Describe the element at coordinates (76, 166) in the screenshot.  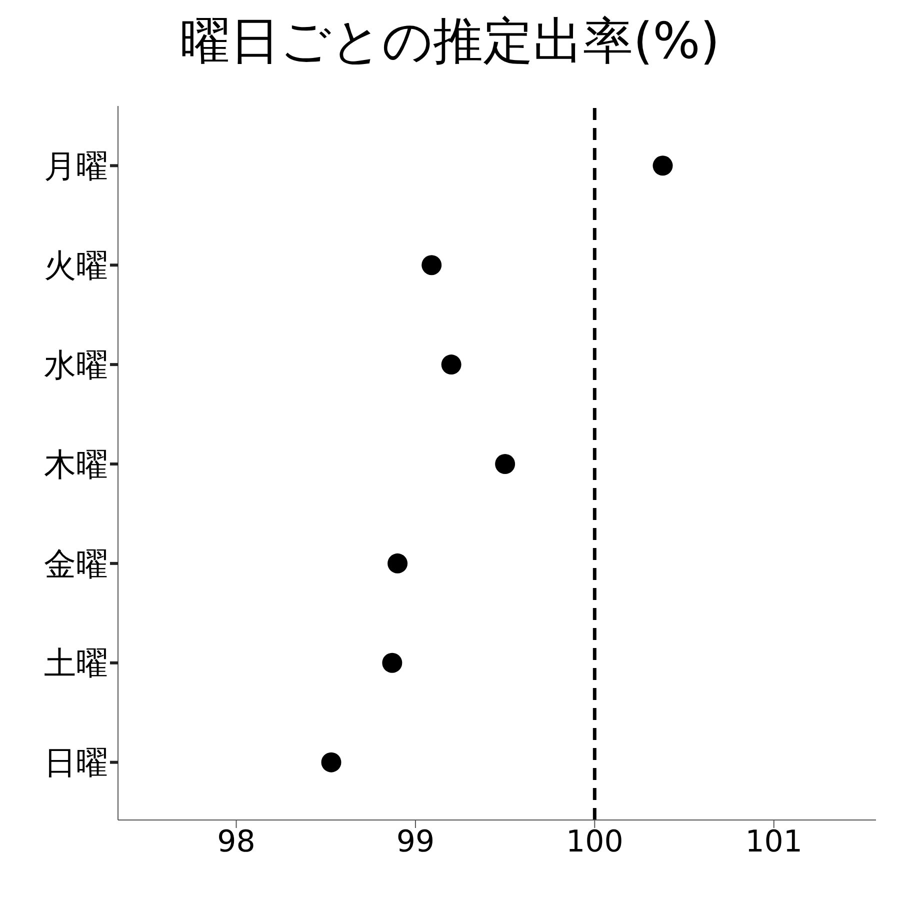
I see `y-tick-label: 月曜` at that location.